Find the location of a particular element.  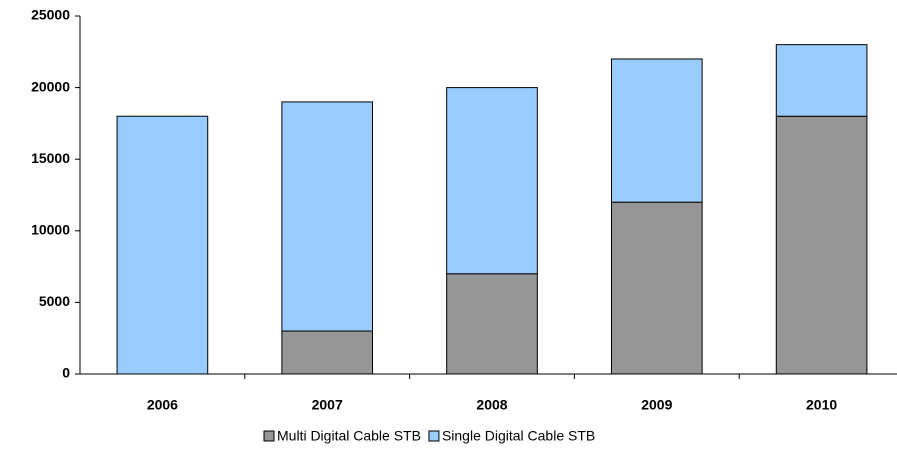

legend-label: Multi Digital Cable STB is located at coordinates (349, 436).